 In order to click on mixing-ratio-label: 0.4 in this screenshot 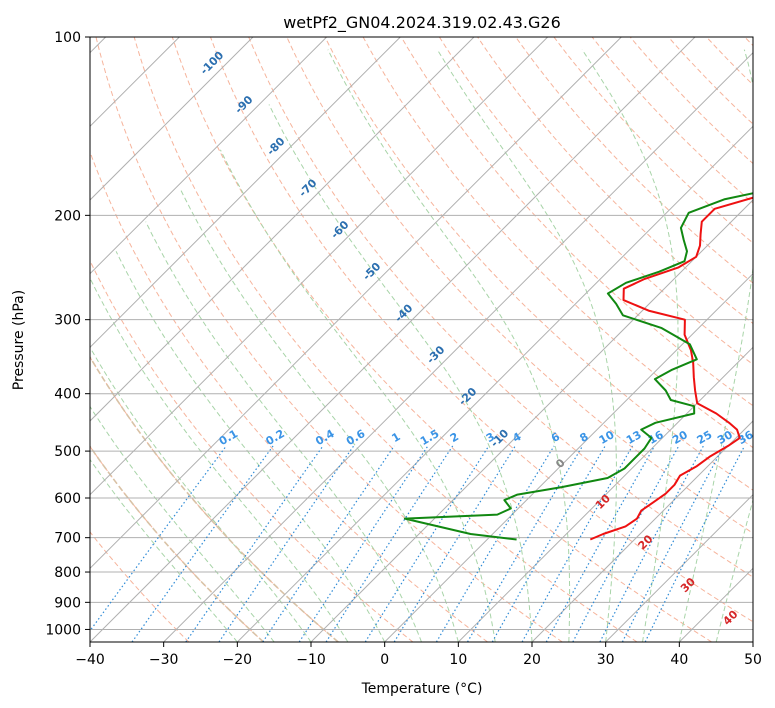, I will do `click(325, 437)`.